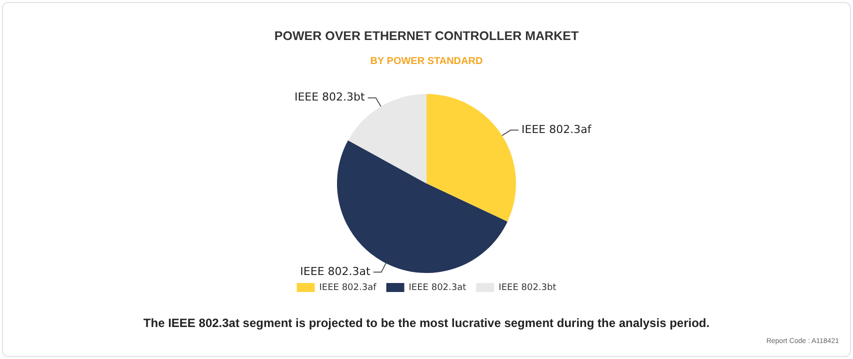 This screenshot has height=359, width=853. I want to click on legend-label: IEEE 802.3af, so click(348, 287).